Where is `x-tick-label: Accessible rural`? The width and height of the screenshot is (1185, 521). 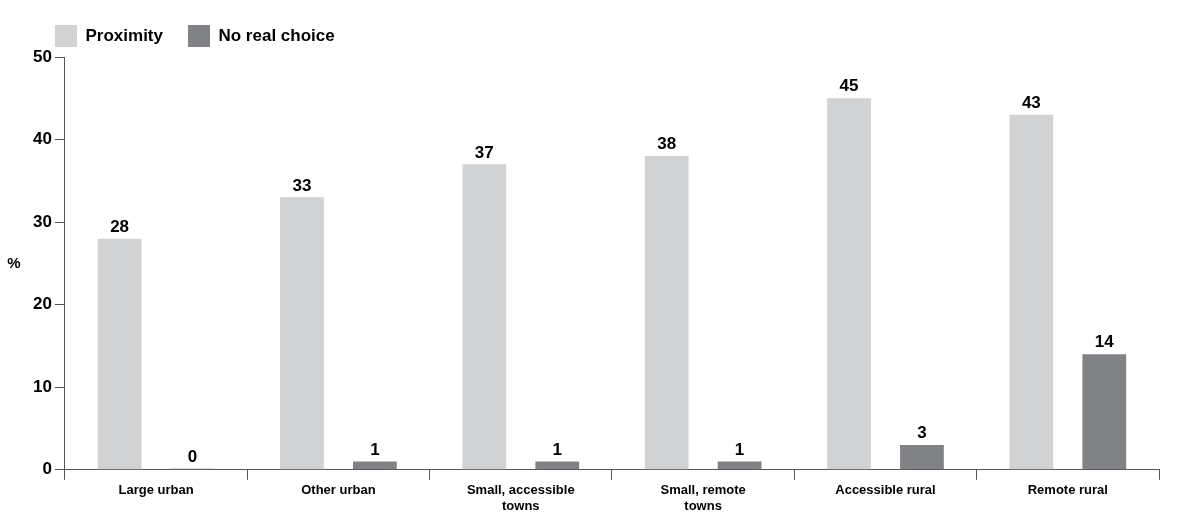
x-tick-label: Accessible rural is located at coordinates (885, 490).